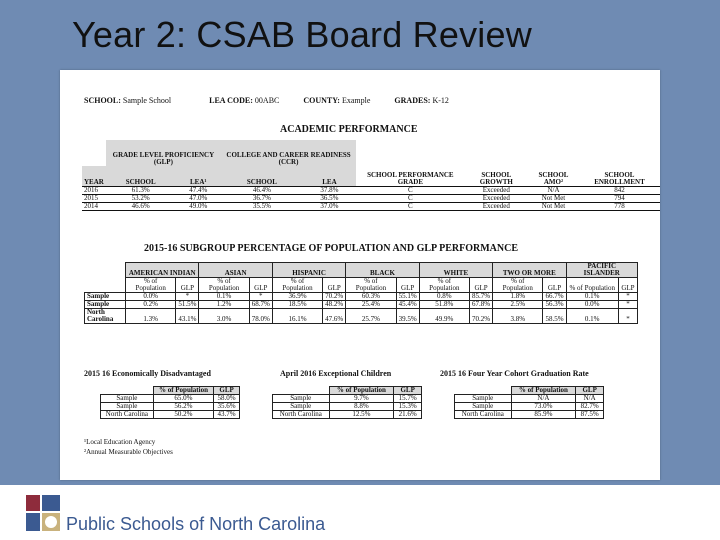 The height and width of the screenshot is (540, 720). Describe the element at coordinates (518, 316) in the screenshot. I see `subgroup-cell: 3.8%` at that location.